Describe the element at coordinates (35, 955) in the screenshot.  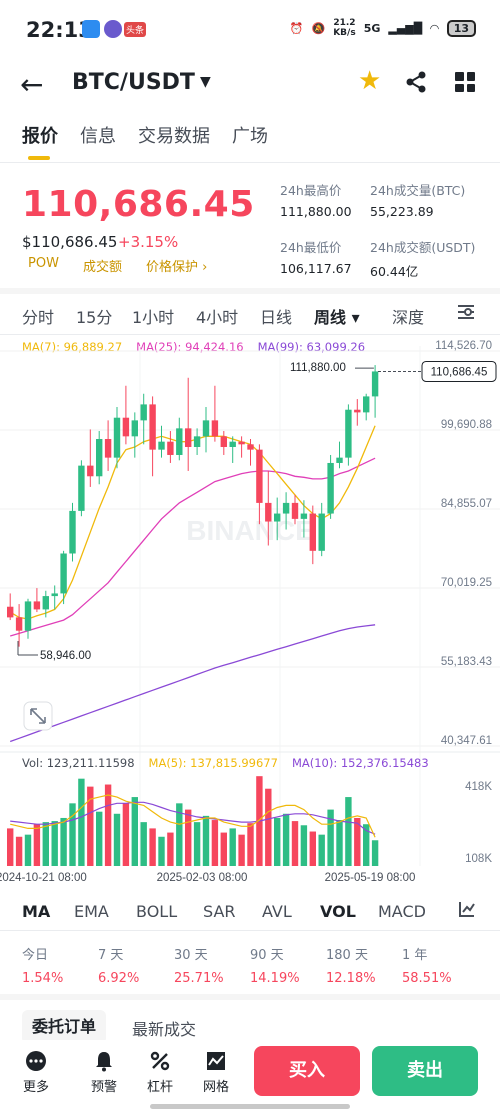
I see `perf-label: 今日` at that location.